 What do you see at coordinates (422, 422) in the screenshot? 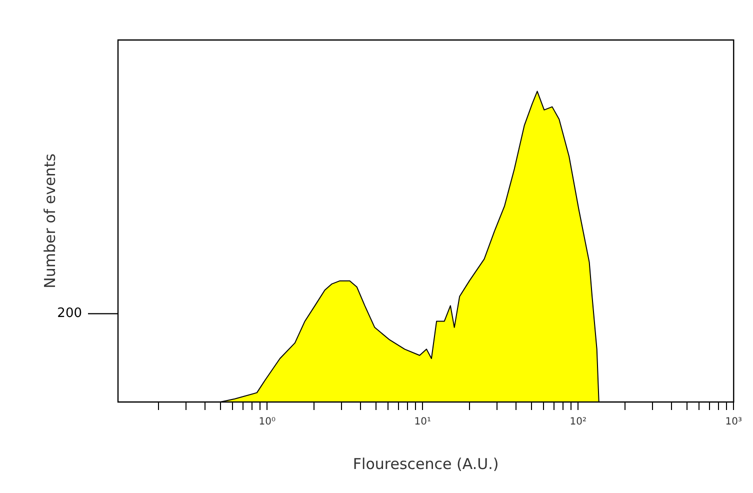
I see `x-tick-label: 10¹` at bounding box center [422, 422].